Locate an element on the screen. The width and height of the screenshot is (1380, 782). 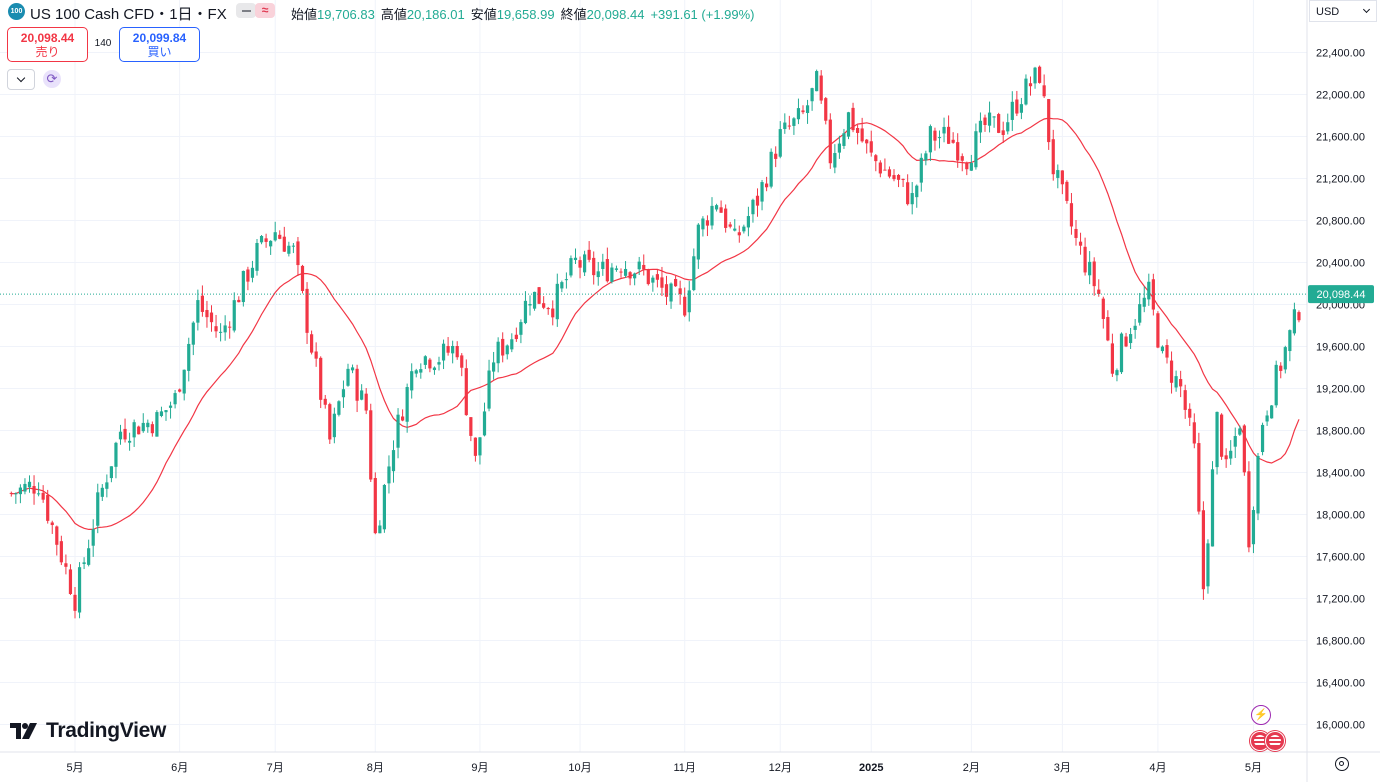
price-tick-label: 19,600.00 is located at coordinates (1340, 348).